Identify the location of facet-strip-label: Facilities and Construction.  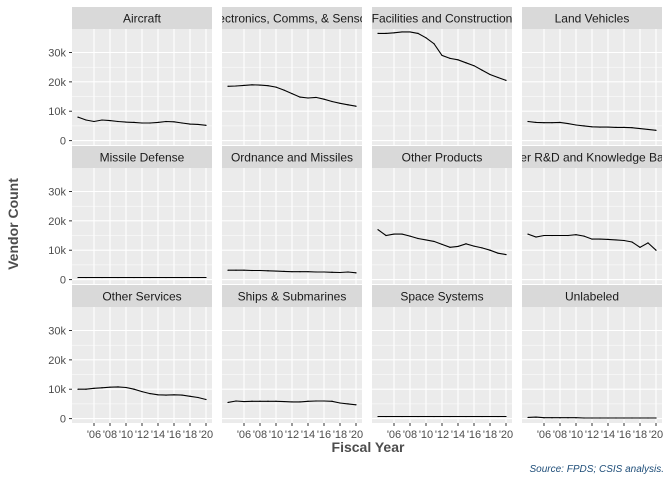
(442, 19).